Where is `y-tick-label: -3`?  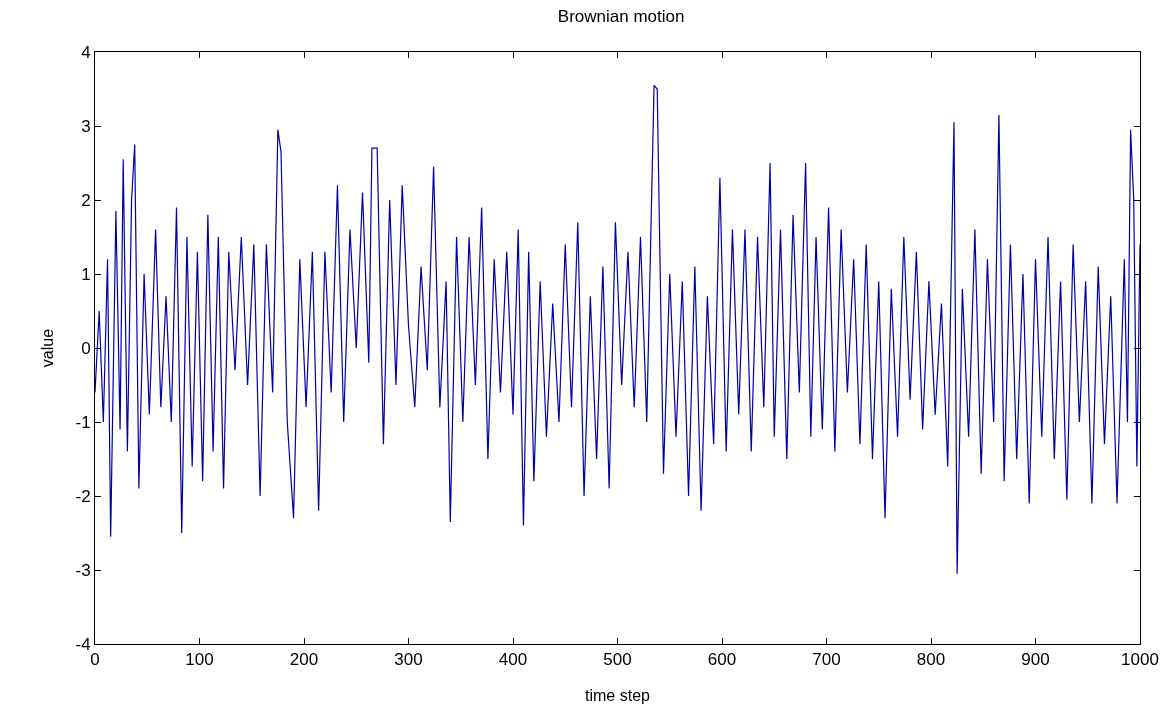
y-tick-label: -3 is located at coordinates (83, 570).